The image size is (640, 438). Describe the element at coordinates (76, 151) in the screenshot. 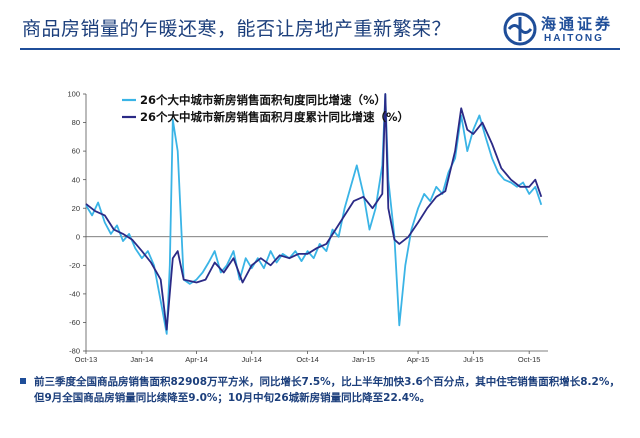

I see `y-tick-label: 60` at that location.